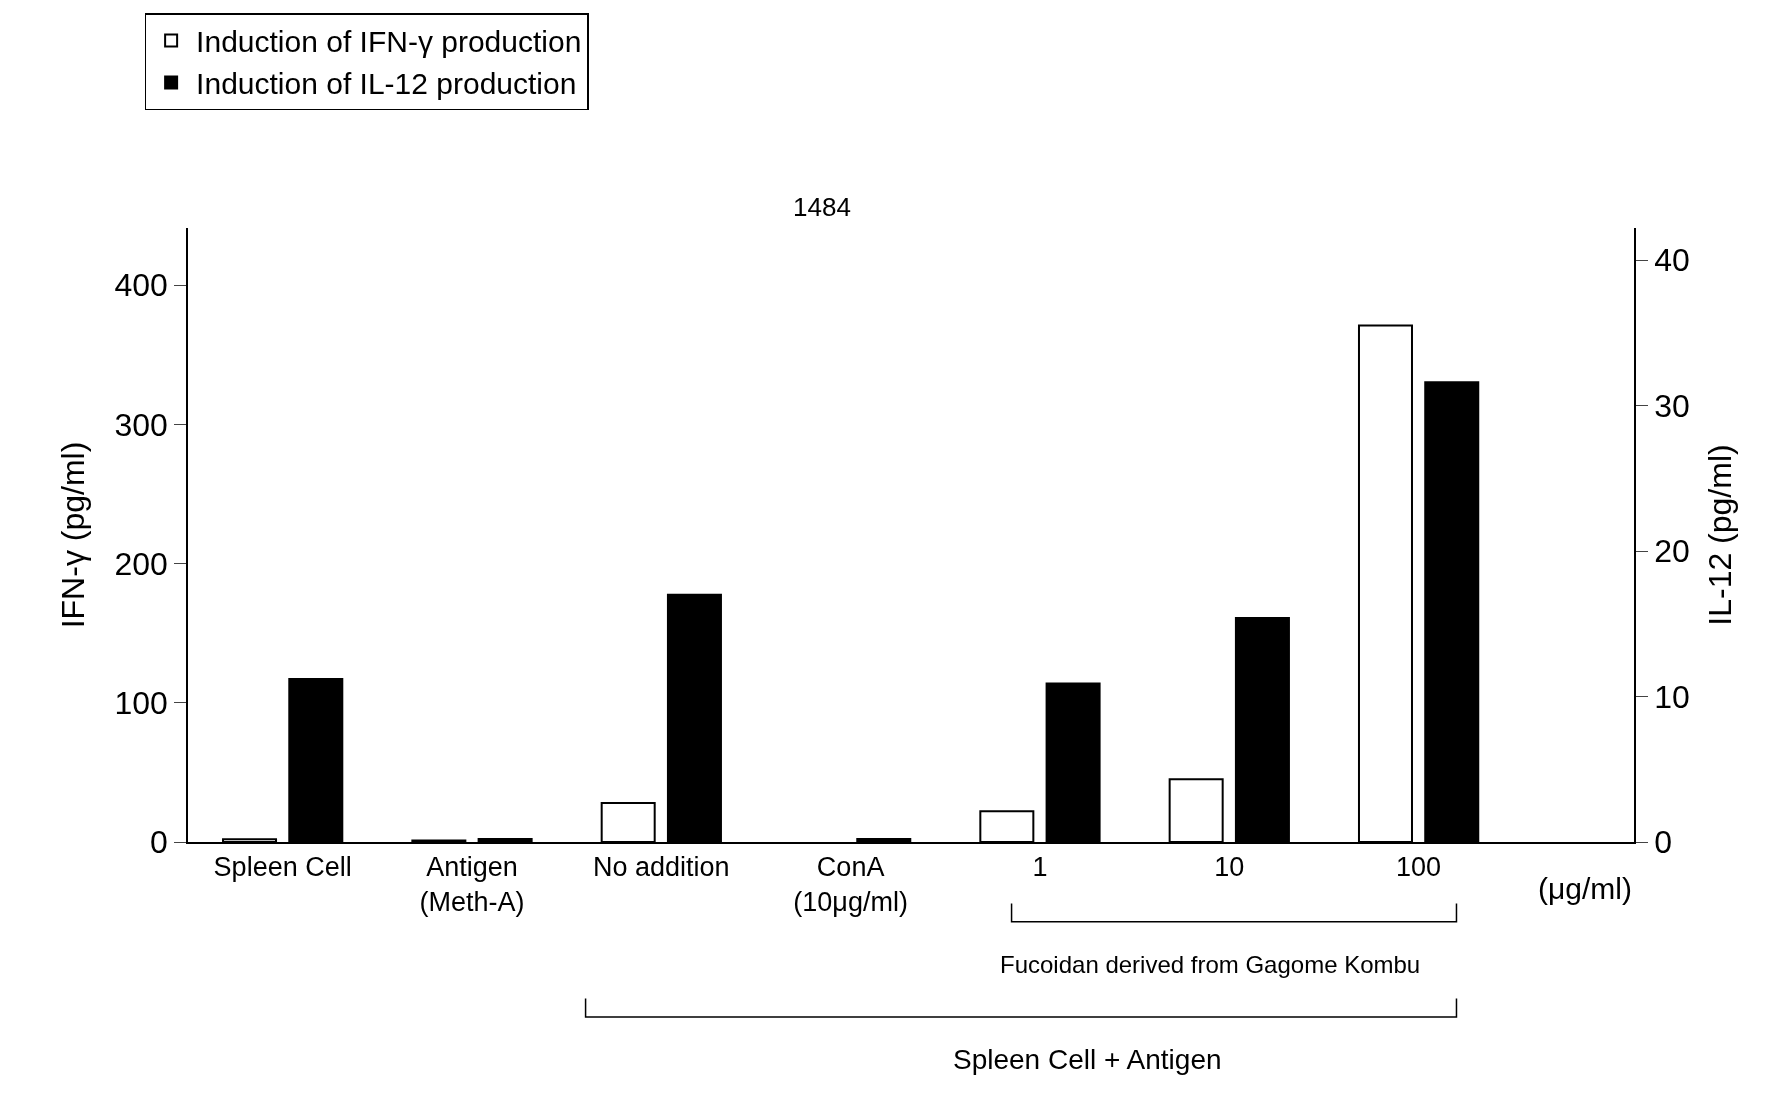 This screenshot has height=1095, width=1785. What do you see at coordinates (1585, 888) in the screenshot?
I see `text: (μg/ml)` at bounding box center [1585, 888].